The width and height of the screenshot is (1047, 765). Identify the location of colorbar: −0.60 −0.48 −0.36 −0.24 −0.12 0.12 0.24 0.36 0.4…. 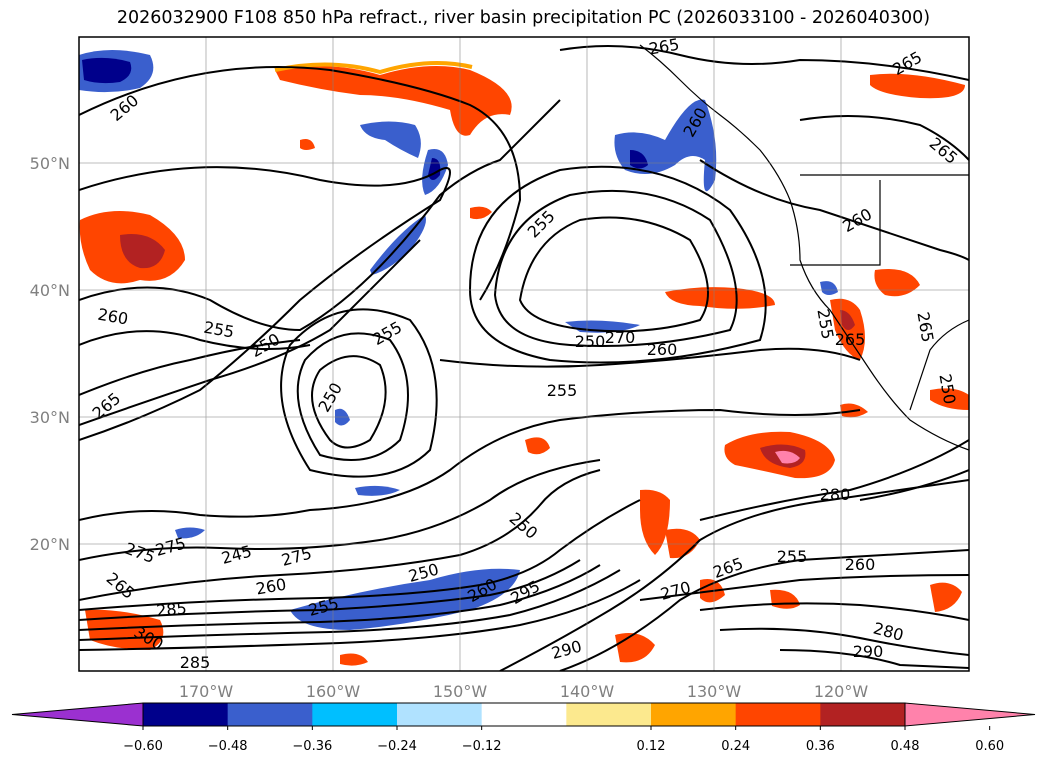
(523, 728).